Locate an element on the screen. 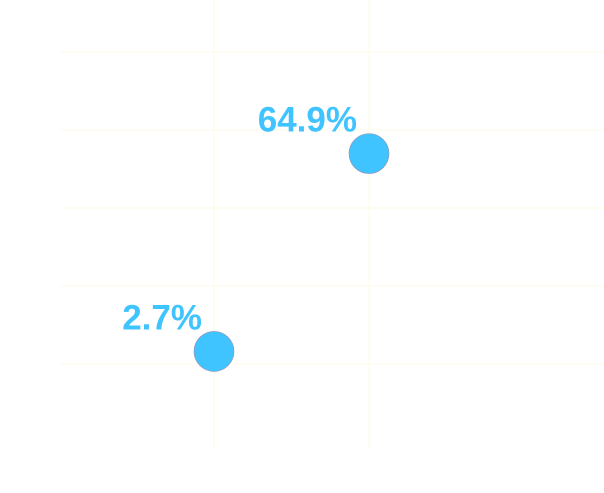 This screenshot has width=604, height=493. data-label: 64.9% is located at coordinates (307, 120).